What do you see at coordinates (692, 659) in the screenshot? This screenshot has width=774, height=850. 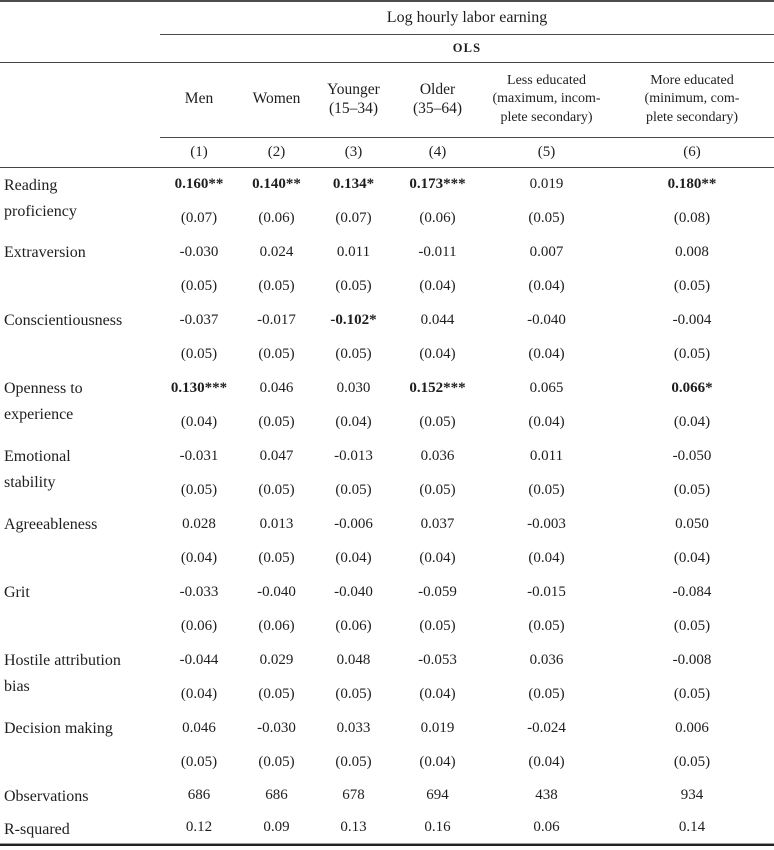 I see `coefficient-cell: -0.008` at bounding box center [692, 659].